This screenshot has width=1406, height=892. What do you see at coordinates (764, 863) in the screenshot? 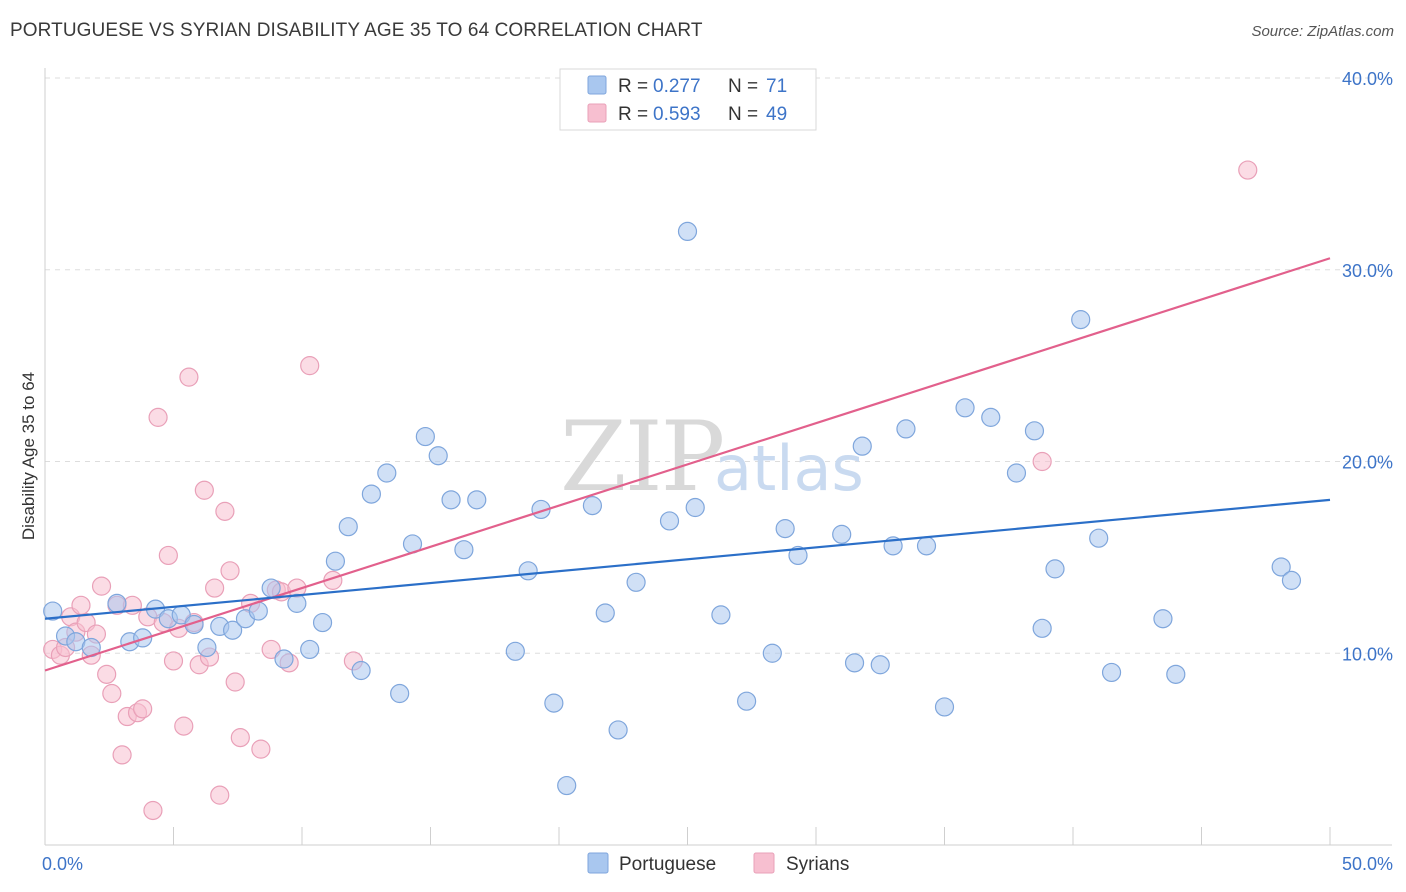
I see `series-legend-swatch-syrians` at bounding box center [764, 863].